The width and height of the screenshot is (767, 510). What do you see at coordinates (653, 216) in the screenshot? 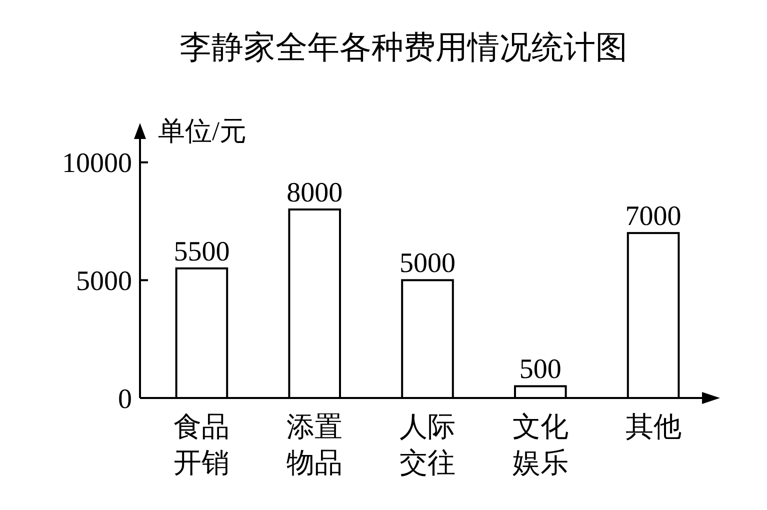
I see `data-label: 7000` at bounding box center [653, 216].